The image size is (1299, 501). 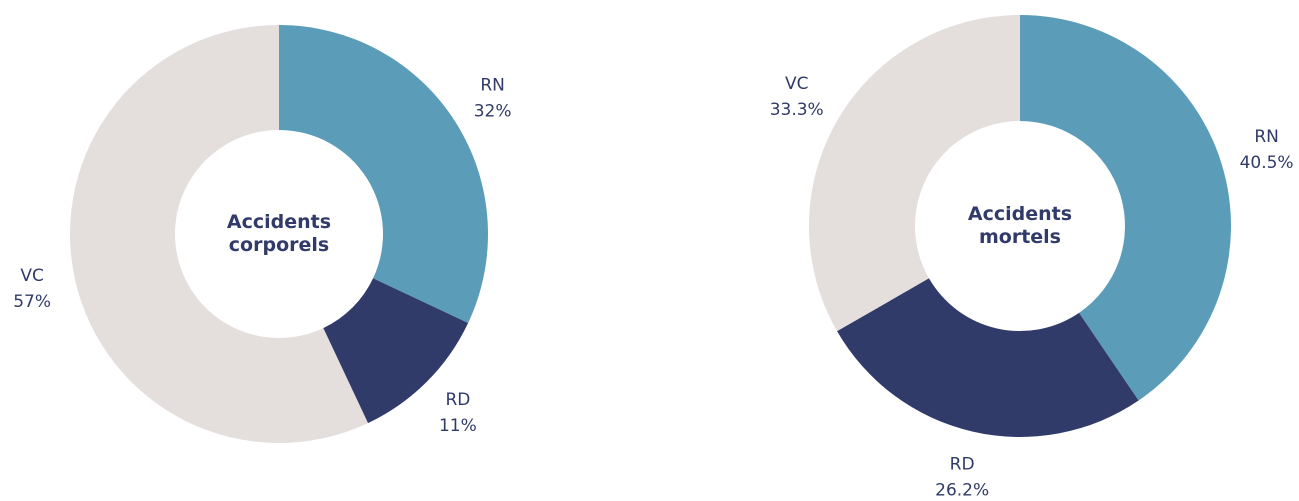 I want to click on slice-value: 40.5%, so click(x=1267, y=163).